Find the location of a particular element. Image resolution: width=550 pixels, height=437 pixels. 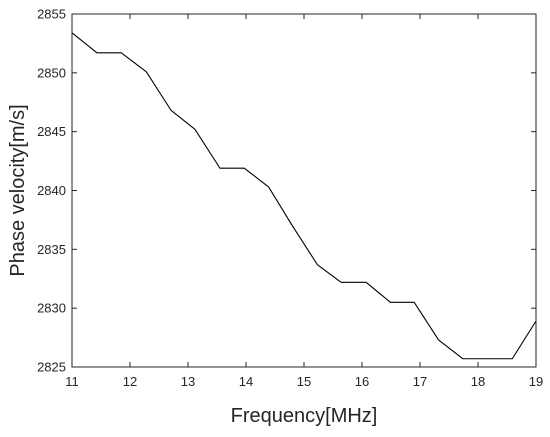

x-tick-label: 16 is located at coordinates (362, 381).